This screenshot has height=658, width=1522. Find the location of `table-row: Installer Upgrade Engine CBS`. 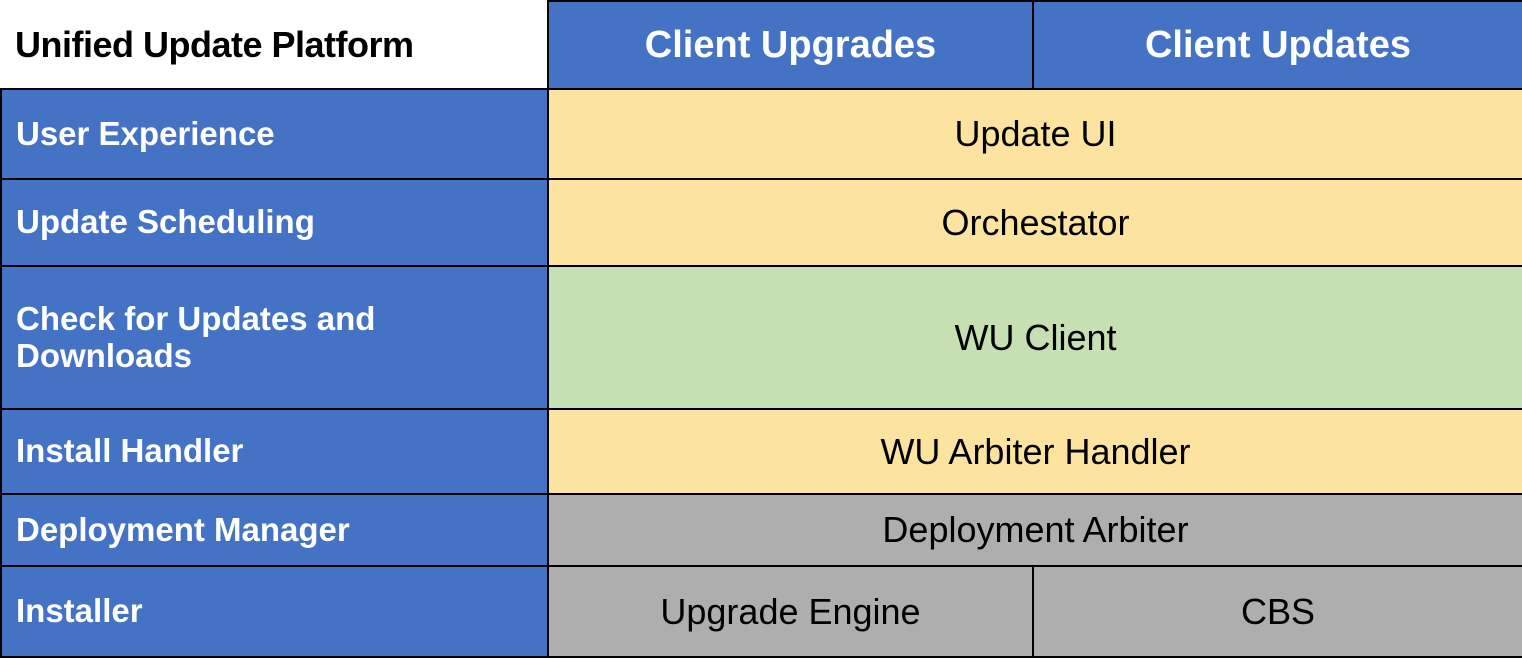

table-row: Installer Upgrade Engine CBS is located at coordinates (761, 611).